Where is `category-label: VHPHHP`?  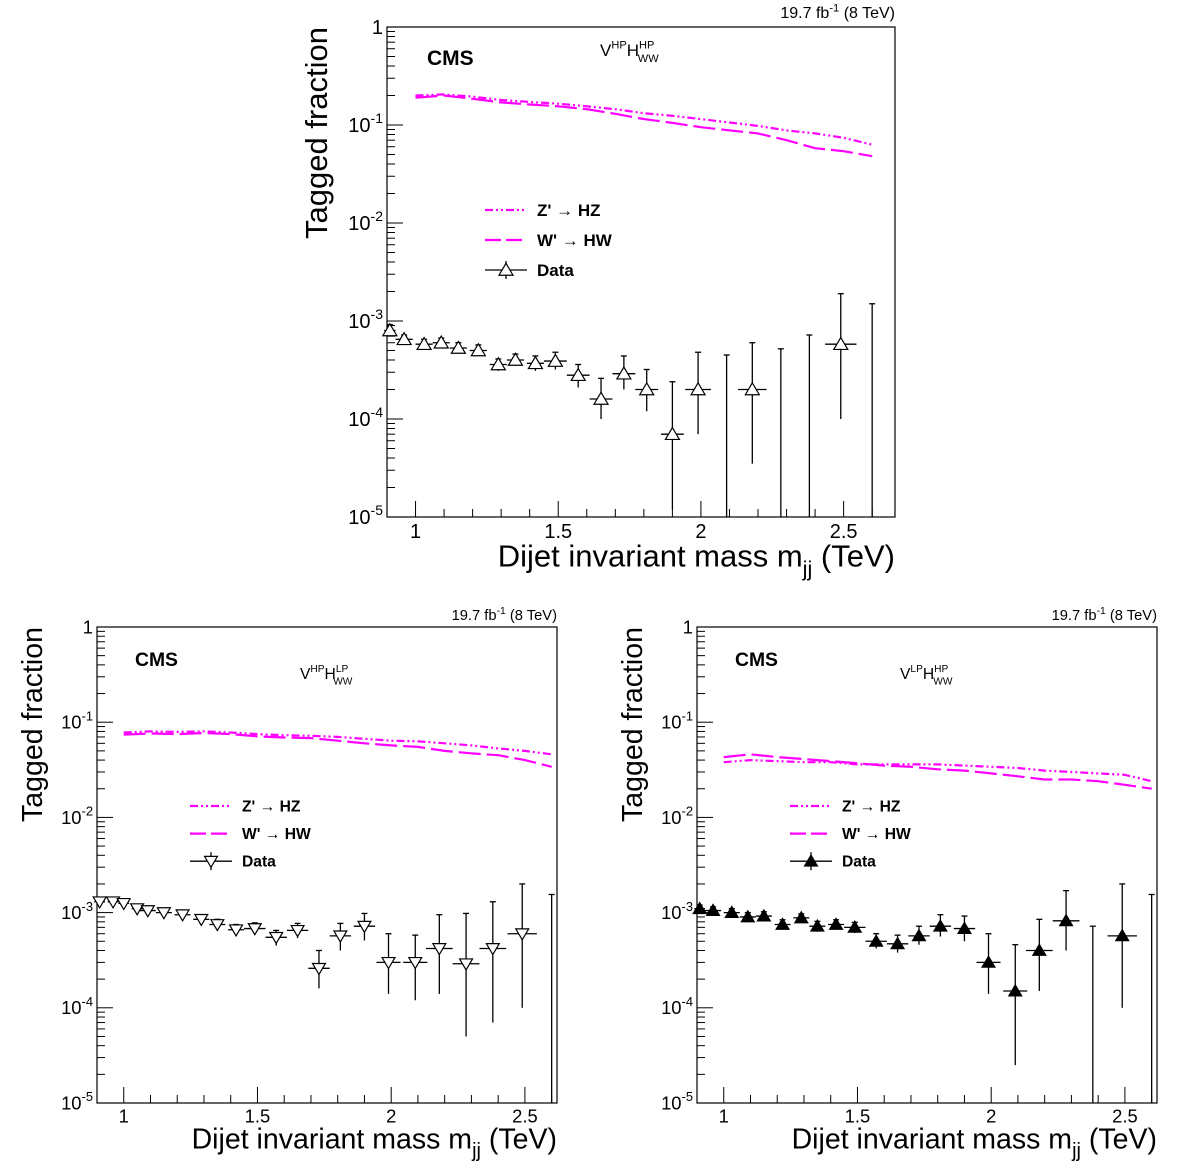
category-label: VHPHHP is located at coordinates (627, 49).